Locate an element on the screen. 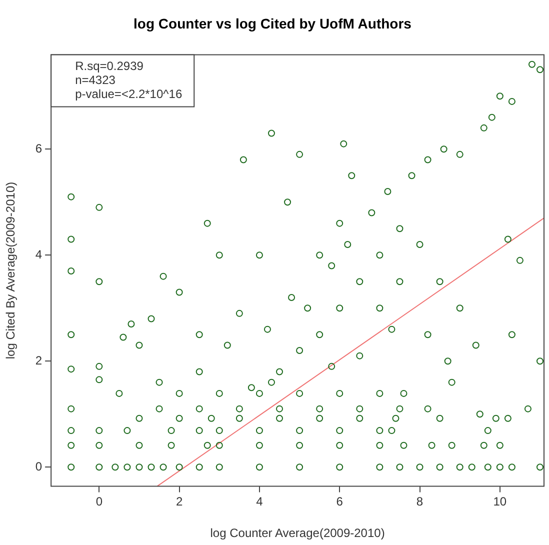 Image resolution: width=549 pixels, height=545 pixels. y-tick-label: 4 is located at coordinates (38, 254).